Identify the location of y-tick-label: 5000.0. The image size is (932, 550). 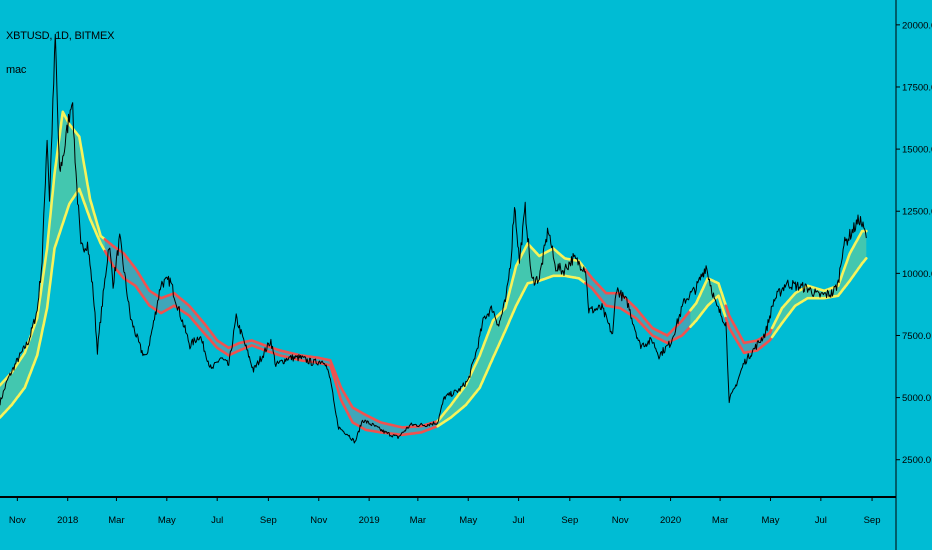
(916, 398).